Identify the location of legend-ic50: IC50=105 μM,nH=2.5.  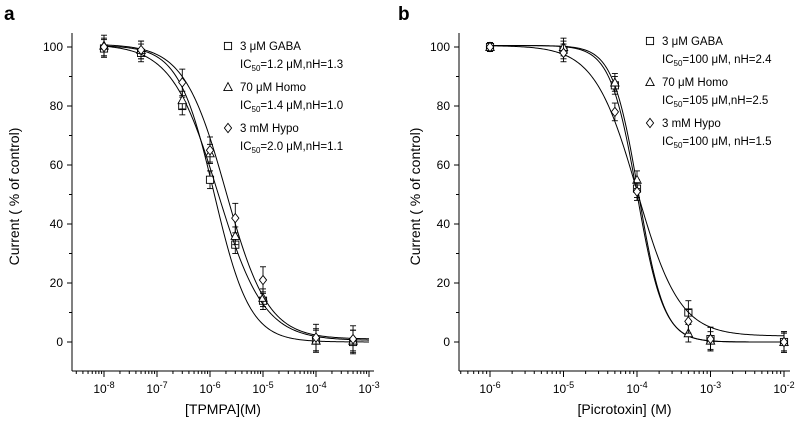
(715, 102).